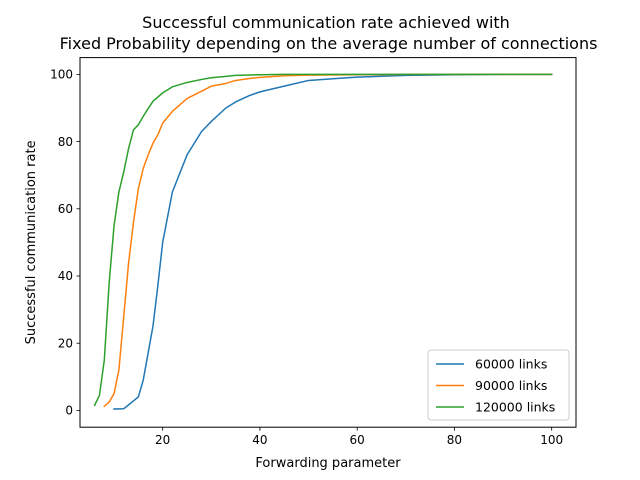  I want to click on y-axis-ticks: 0 20 40 60 80 100, so click(65, 243).